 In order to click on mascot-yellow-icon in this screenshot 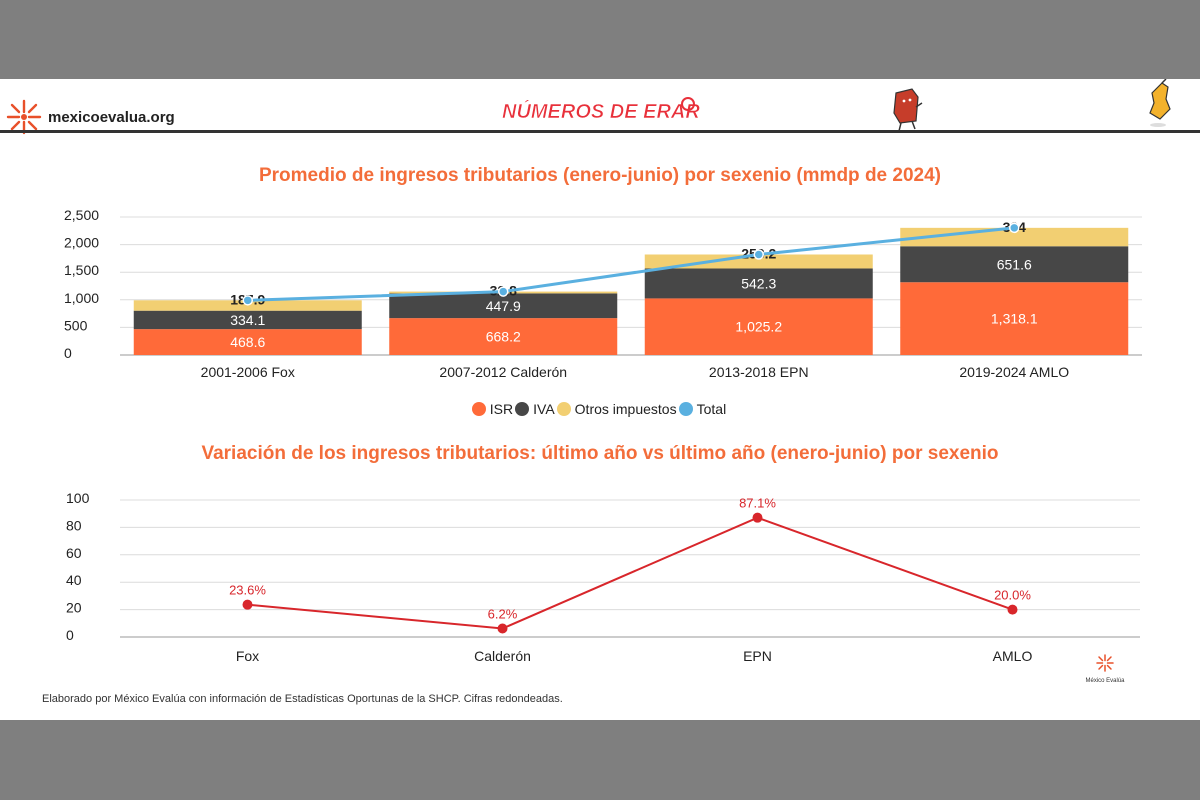, I will do `click(1160, 106)`.